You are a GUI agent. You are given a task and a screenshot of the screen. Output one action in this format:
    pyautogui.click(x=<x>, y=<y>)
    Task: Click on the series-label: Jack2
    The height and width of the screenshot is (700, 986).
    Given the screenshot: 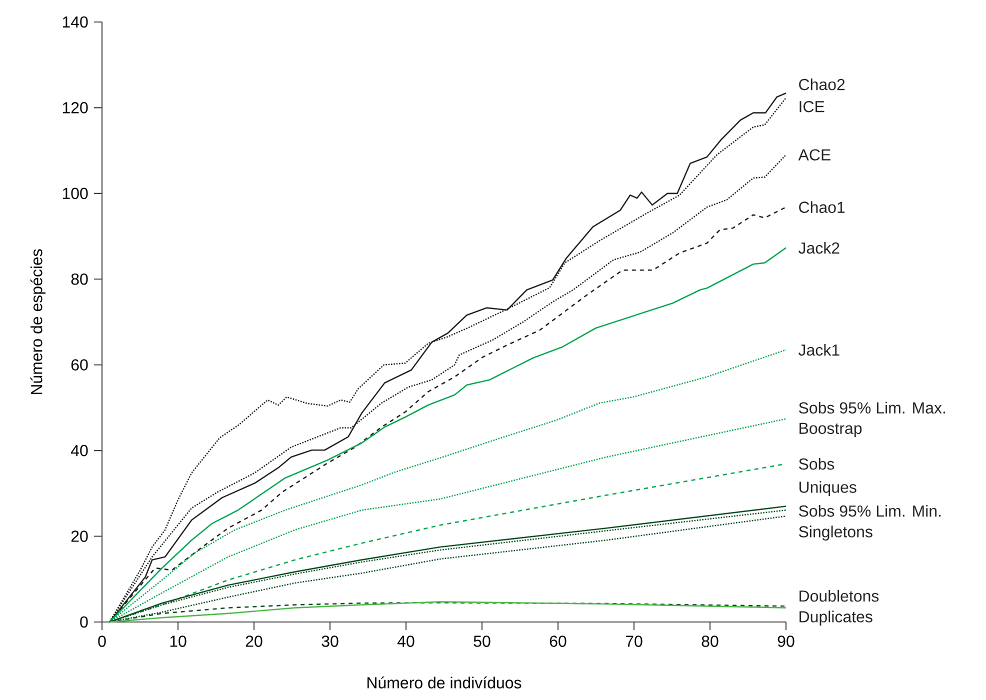 What is the action you would take?
    pyautogui.click(x=819, y=248)
    